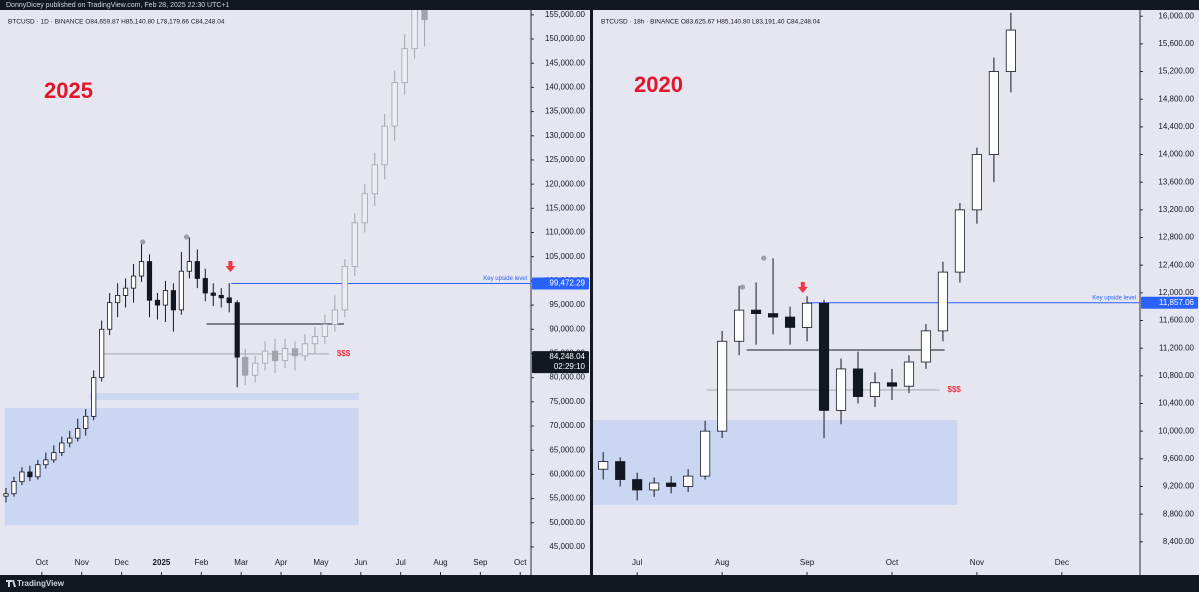  I want to click on y-tick-label: 155,000.00, so click(565, 14).